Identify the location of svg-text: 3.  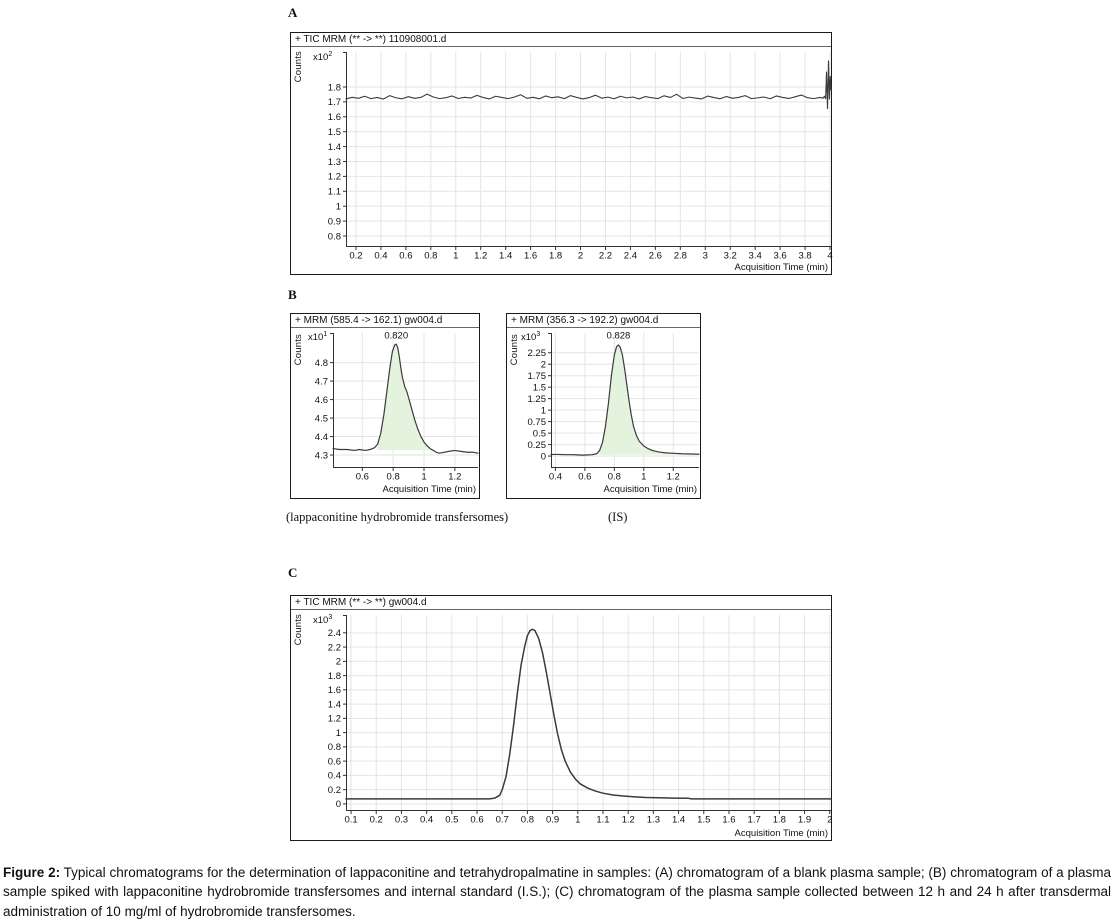
(705, 256).